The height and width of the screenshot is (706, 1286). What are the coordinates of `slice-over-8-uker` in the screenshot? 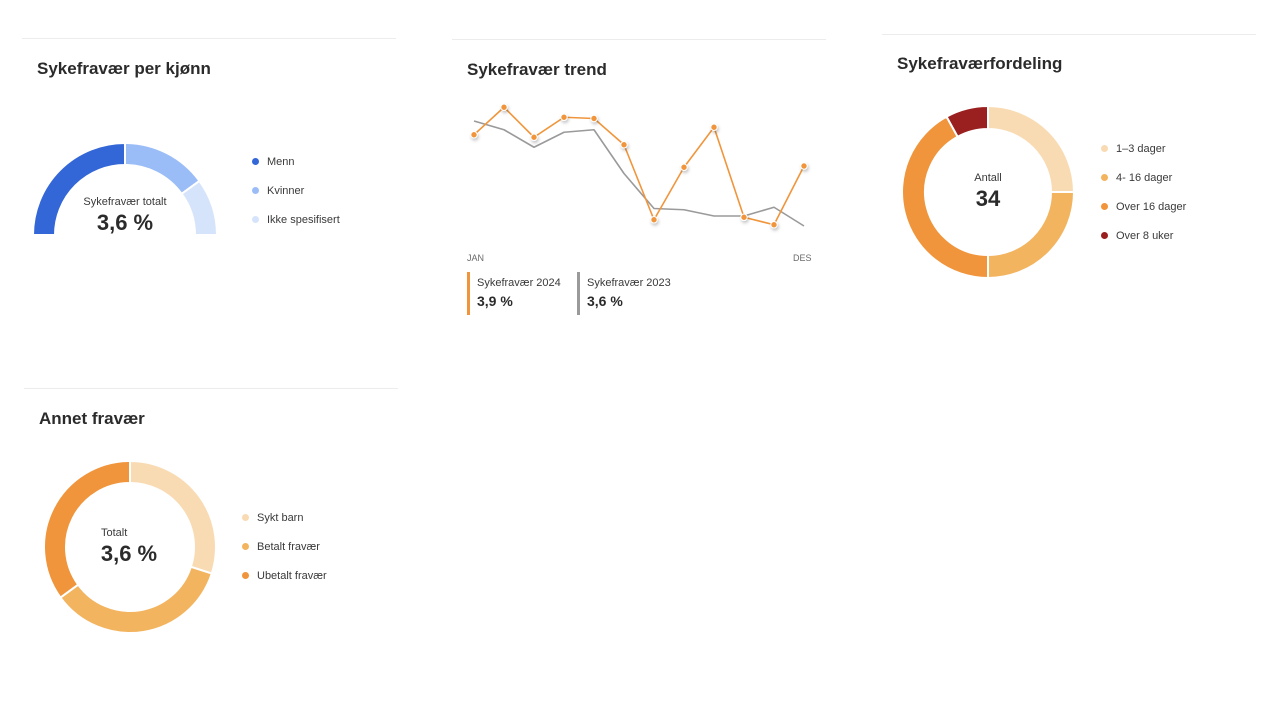 It's located at (967, 121).